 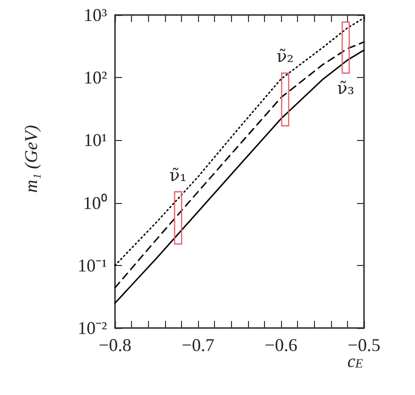 I want to click on y-tick-label: 10⁰, so click(x=95, y=202).